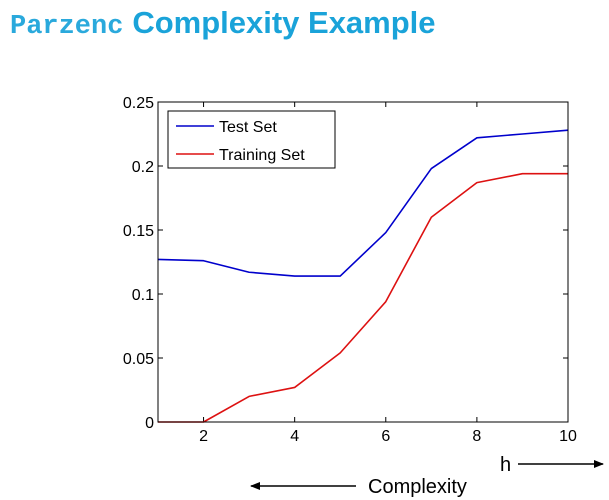 The height and width of the screenshot is (500, 609). Describe the element at coordinates (67, 27) in the screenshot. I see `title-prefix: Parzenc` at that location.